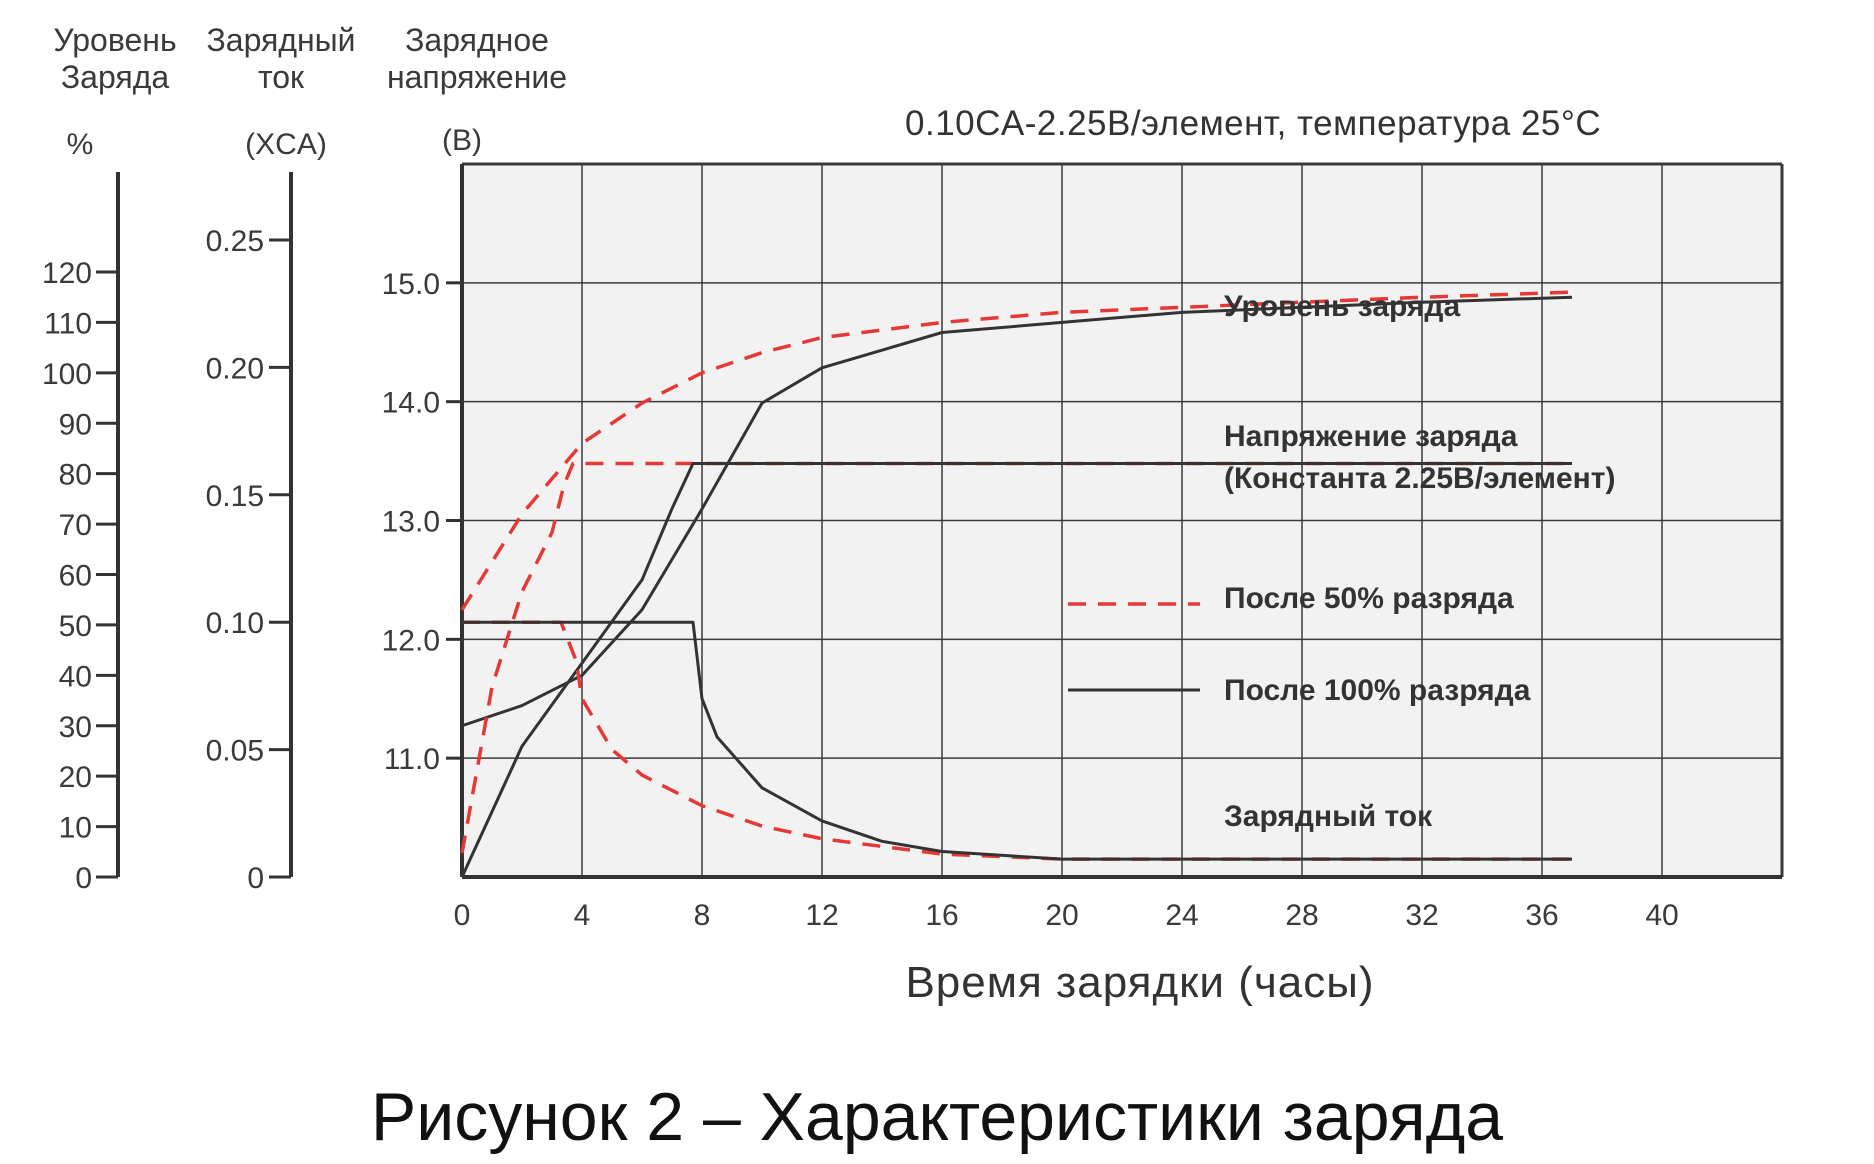 This screenshot has width=1874, height=1164. Describe the element at coordinates (1061, 915) in the screenshot. I see `x-tick-label: 20` at that location.